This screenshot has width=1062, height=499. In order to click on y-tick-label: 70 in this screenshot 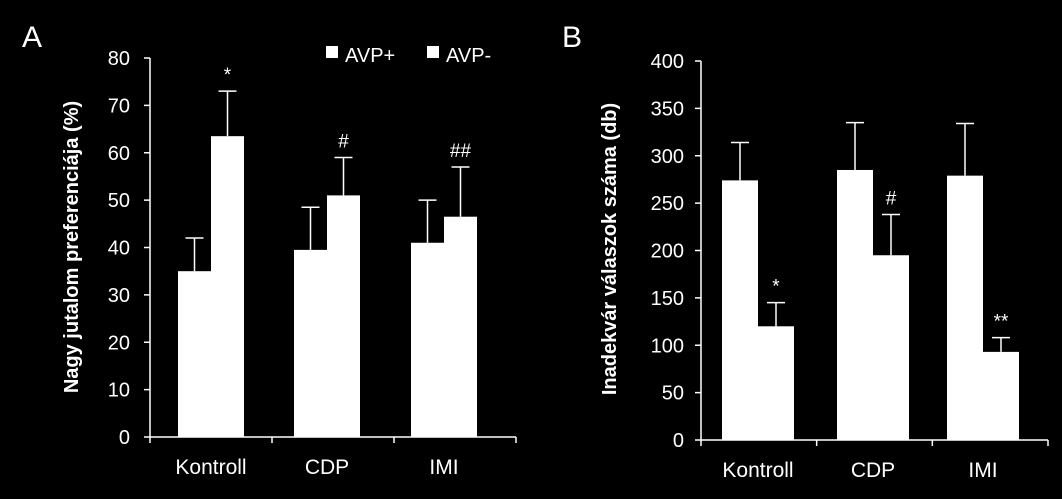, I will do `click(119, 106)`.